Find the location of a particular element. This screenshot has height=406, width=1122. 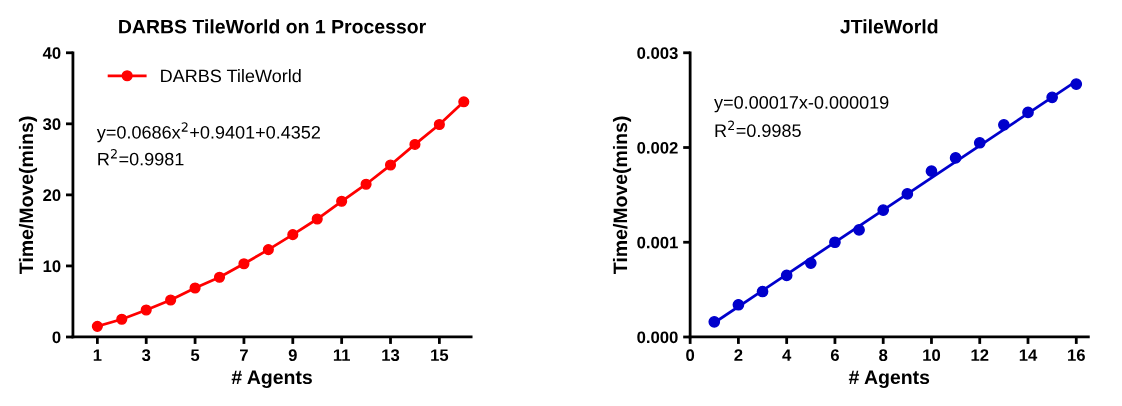

y-tick-label: 0.000 is located at coordinates (657, 337).